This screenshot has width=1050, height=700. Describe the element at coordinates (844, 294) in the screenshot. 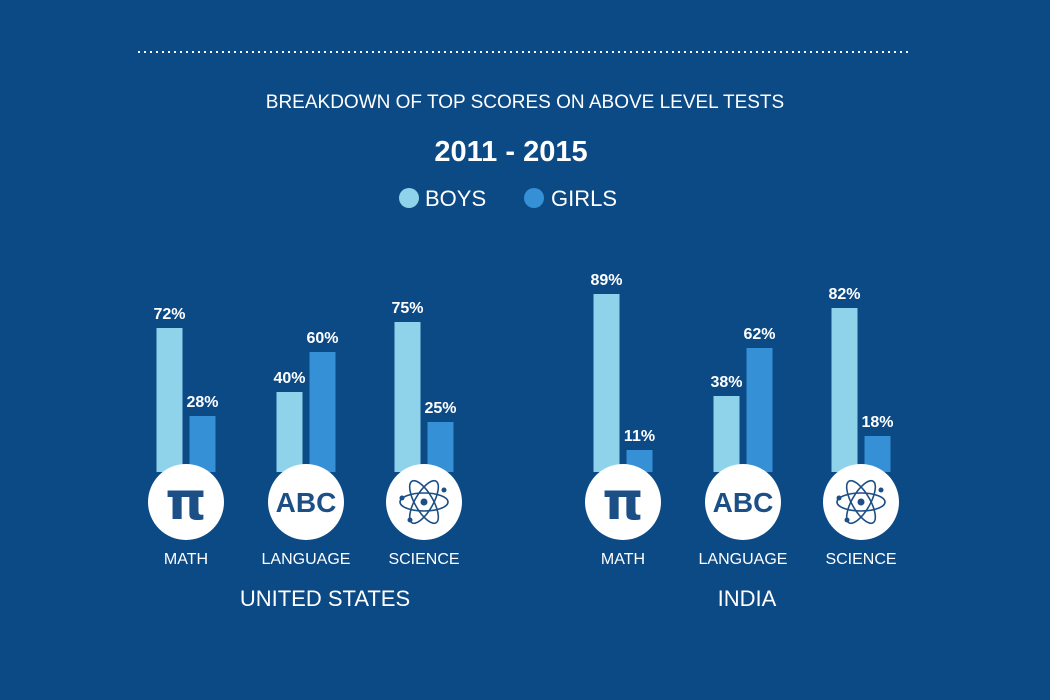

I see `data-label-boys: 82%` at that location.